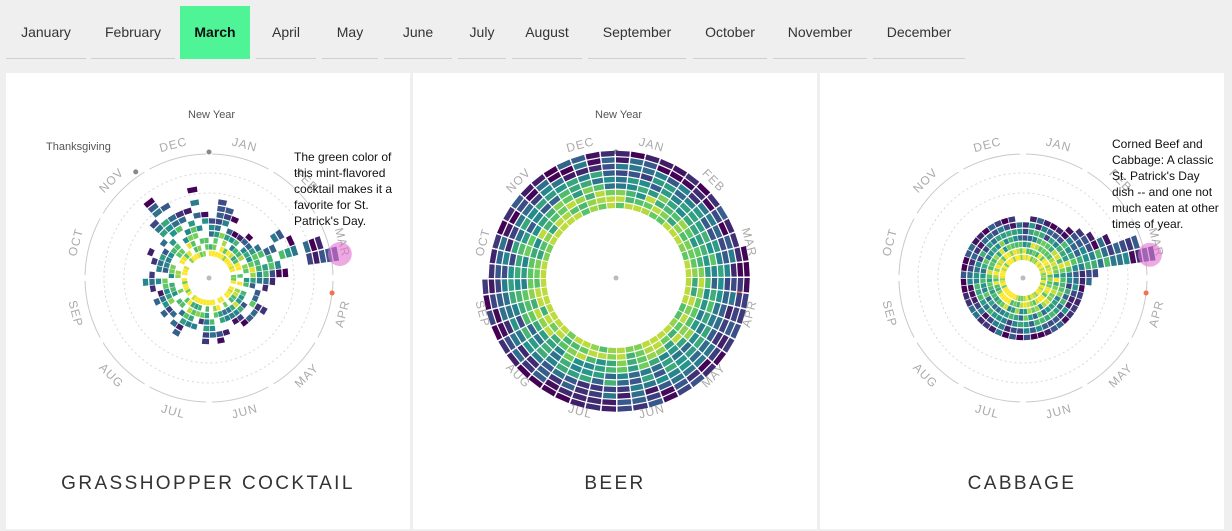 Image resolution: width=1232 pixels, height=531 pixels. Describe the element at coordinates (820, 32) in the screenshot. I see `tab-november: November` at that location.